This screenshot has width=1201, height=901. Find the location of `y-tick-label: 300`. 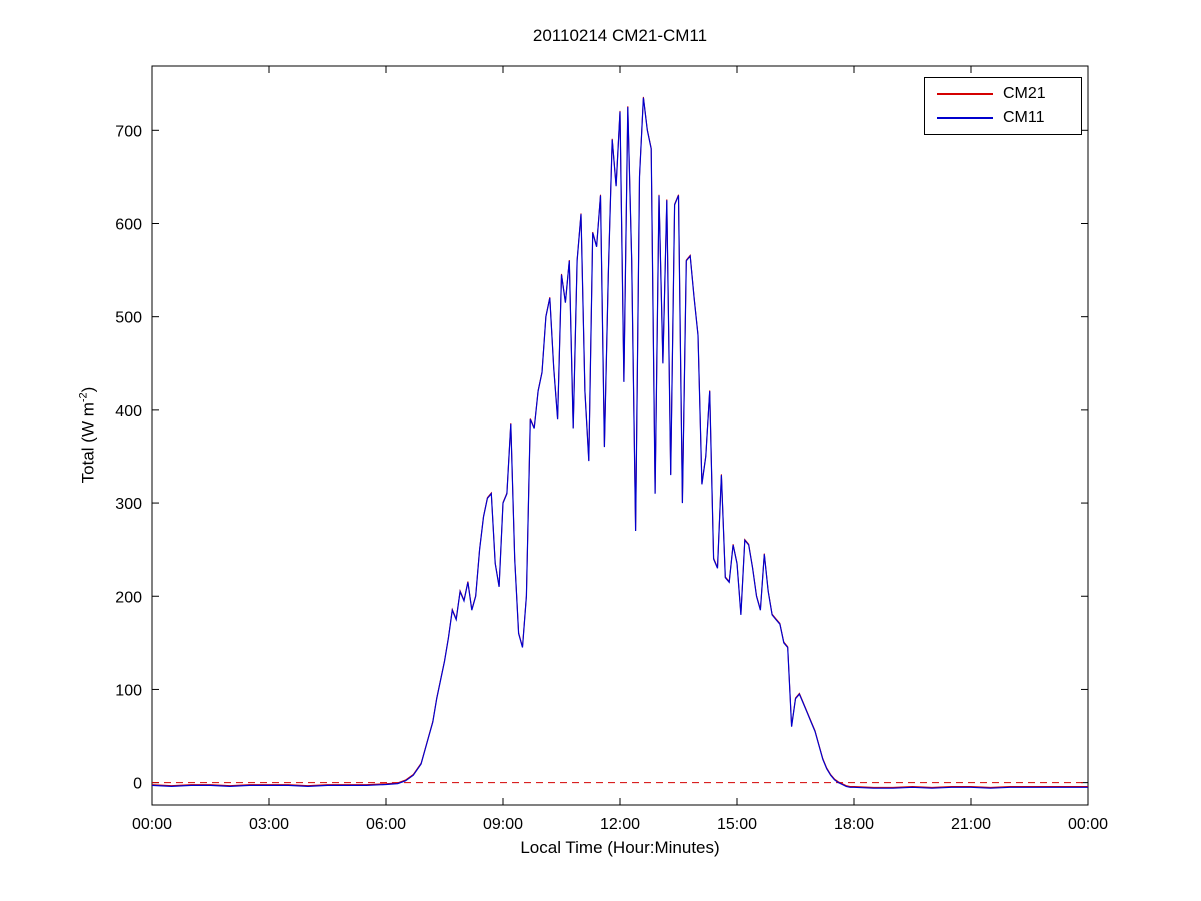

y-tick-label: 300 is located at coordinates (128, 504).